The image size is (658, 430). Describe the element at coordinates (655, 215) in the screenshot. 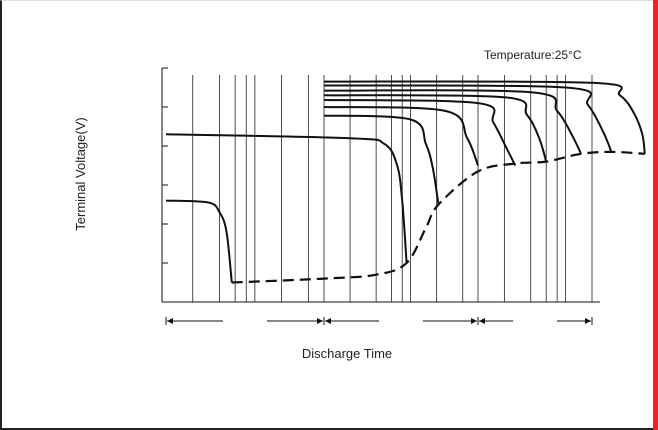

I see `accent-bar` at that location.